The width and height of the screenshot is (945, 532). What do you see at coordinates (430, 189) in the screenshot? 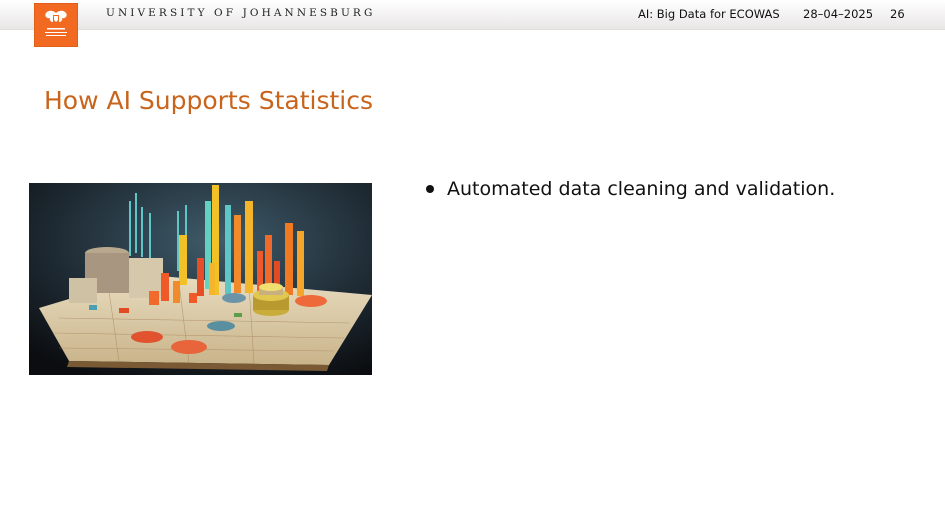
I see `bullet-marker` at bounding box center [430, 189].